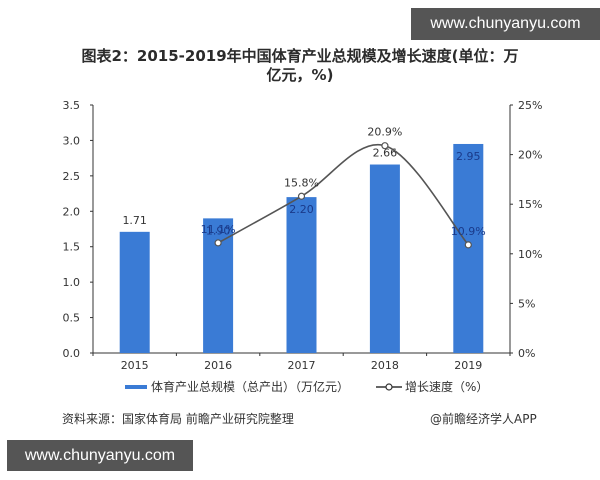 The width and height of the screenshot is (600, 480). What do you see at coordinates (72, 318) in the screenshot?
I see `left-tick-label: 0.5` at bounding box center [72, 318].